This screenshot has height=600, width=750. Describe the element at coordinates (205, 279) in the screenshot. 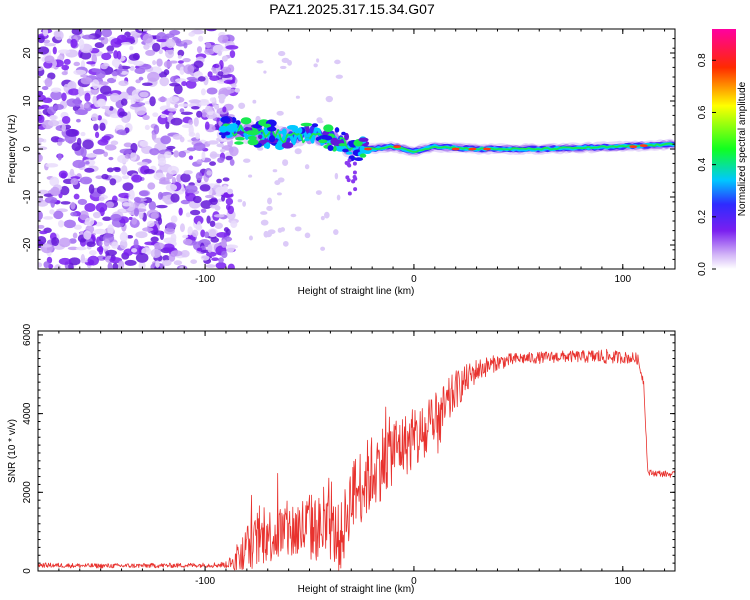

I see `spectrogram-xtick-label: -100` at that location.